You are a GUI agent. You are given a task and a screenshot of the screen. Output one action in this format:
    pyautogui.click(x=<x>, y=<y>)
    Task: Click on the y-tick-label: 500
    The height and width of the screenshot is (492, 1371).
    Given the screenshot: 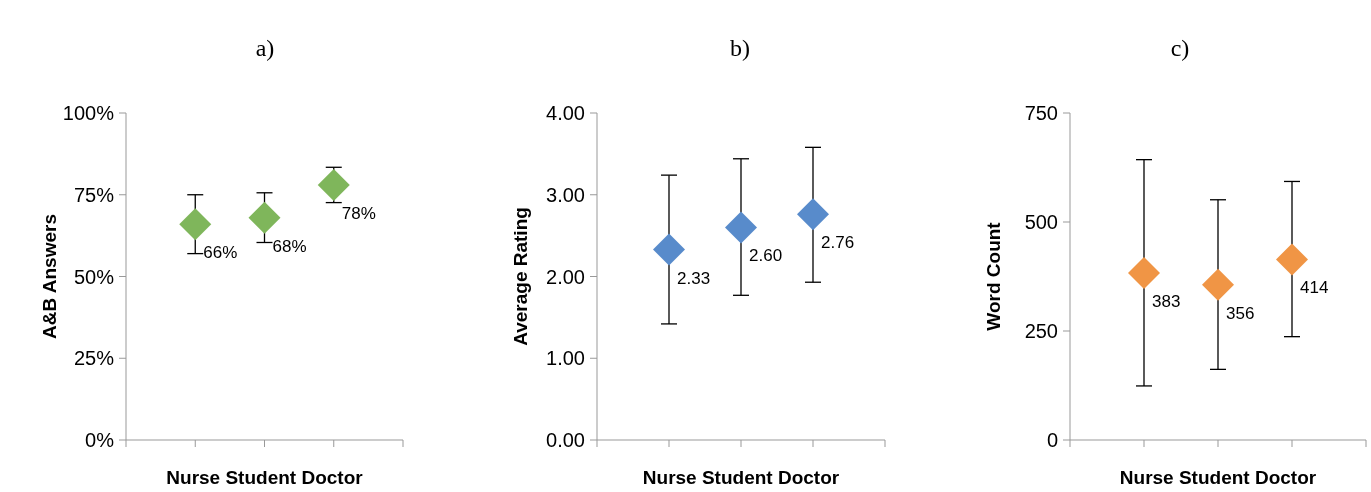 What is the action you would take?
    pyautogui.click(x=1041, y=222)
    